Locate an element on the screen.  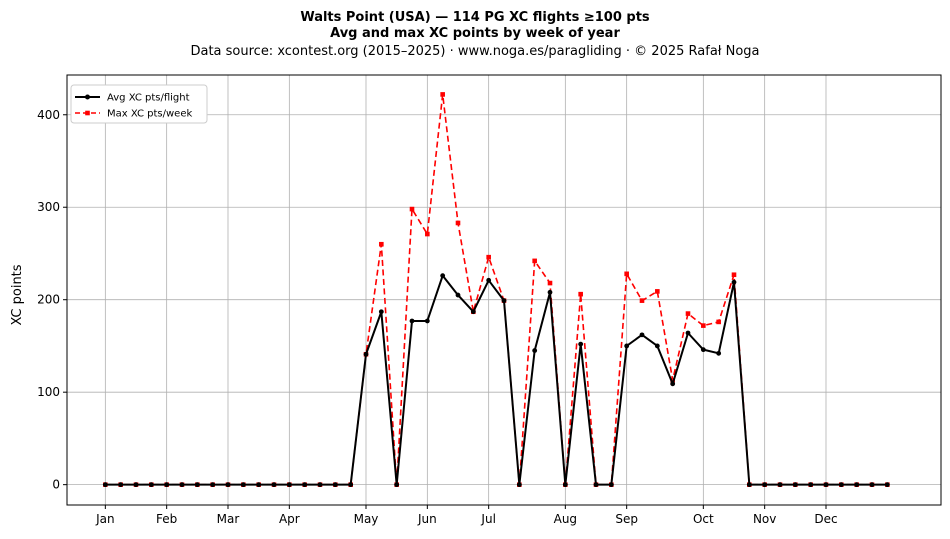
legend-box is located at coordinates (139, 104).